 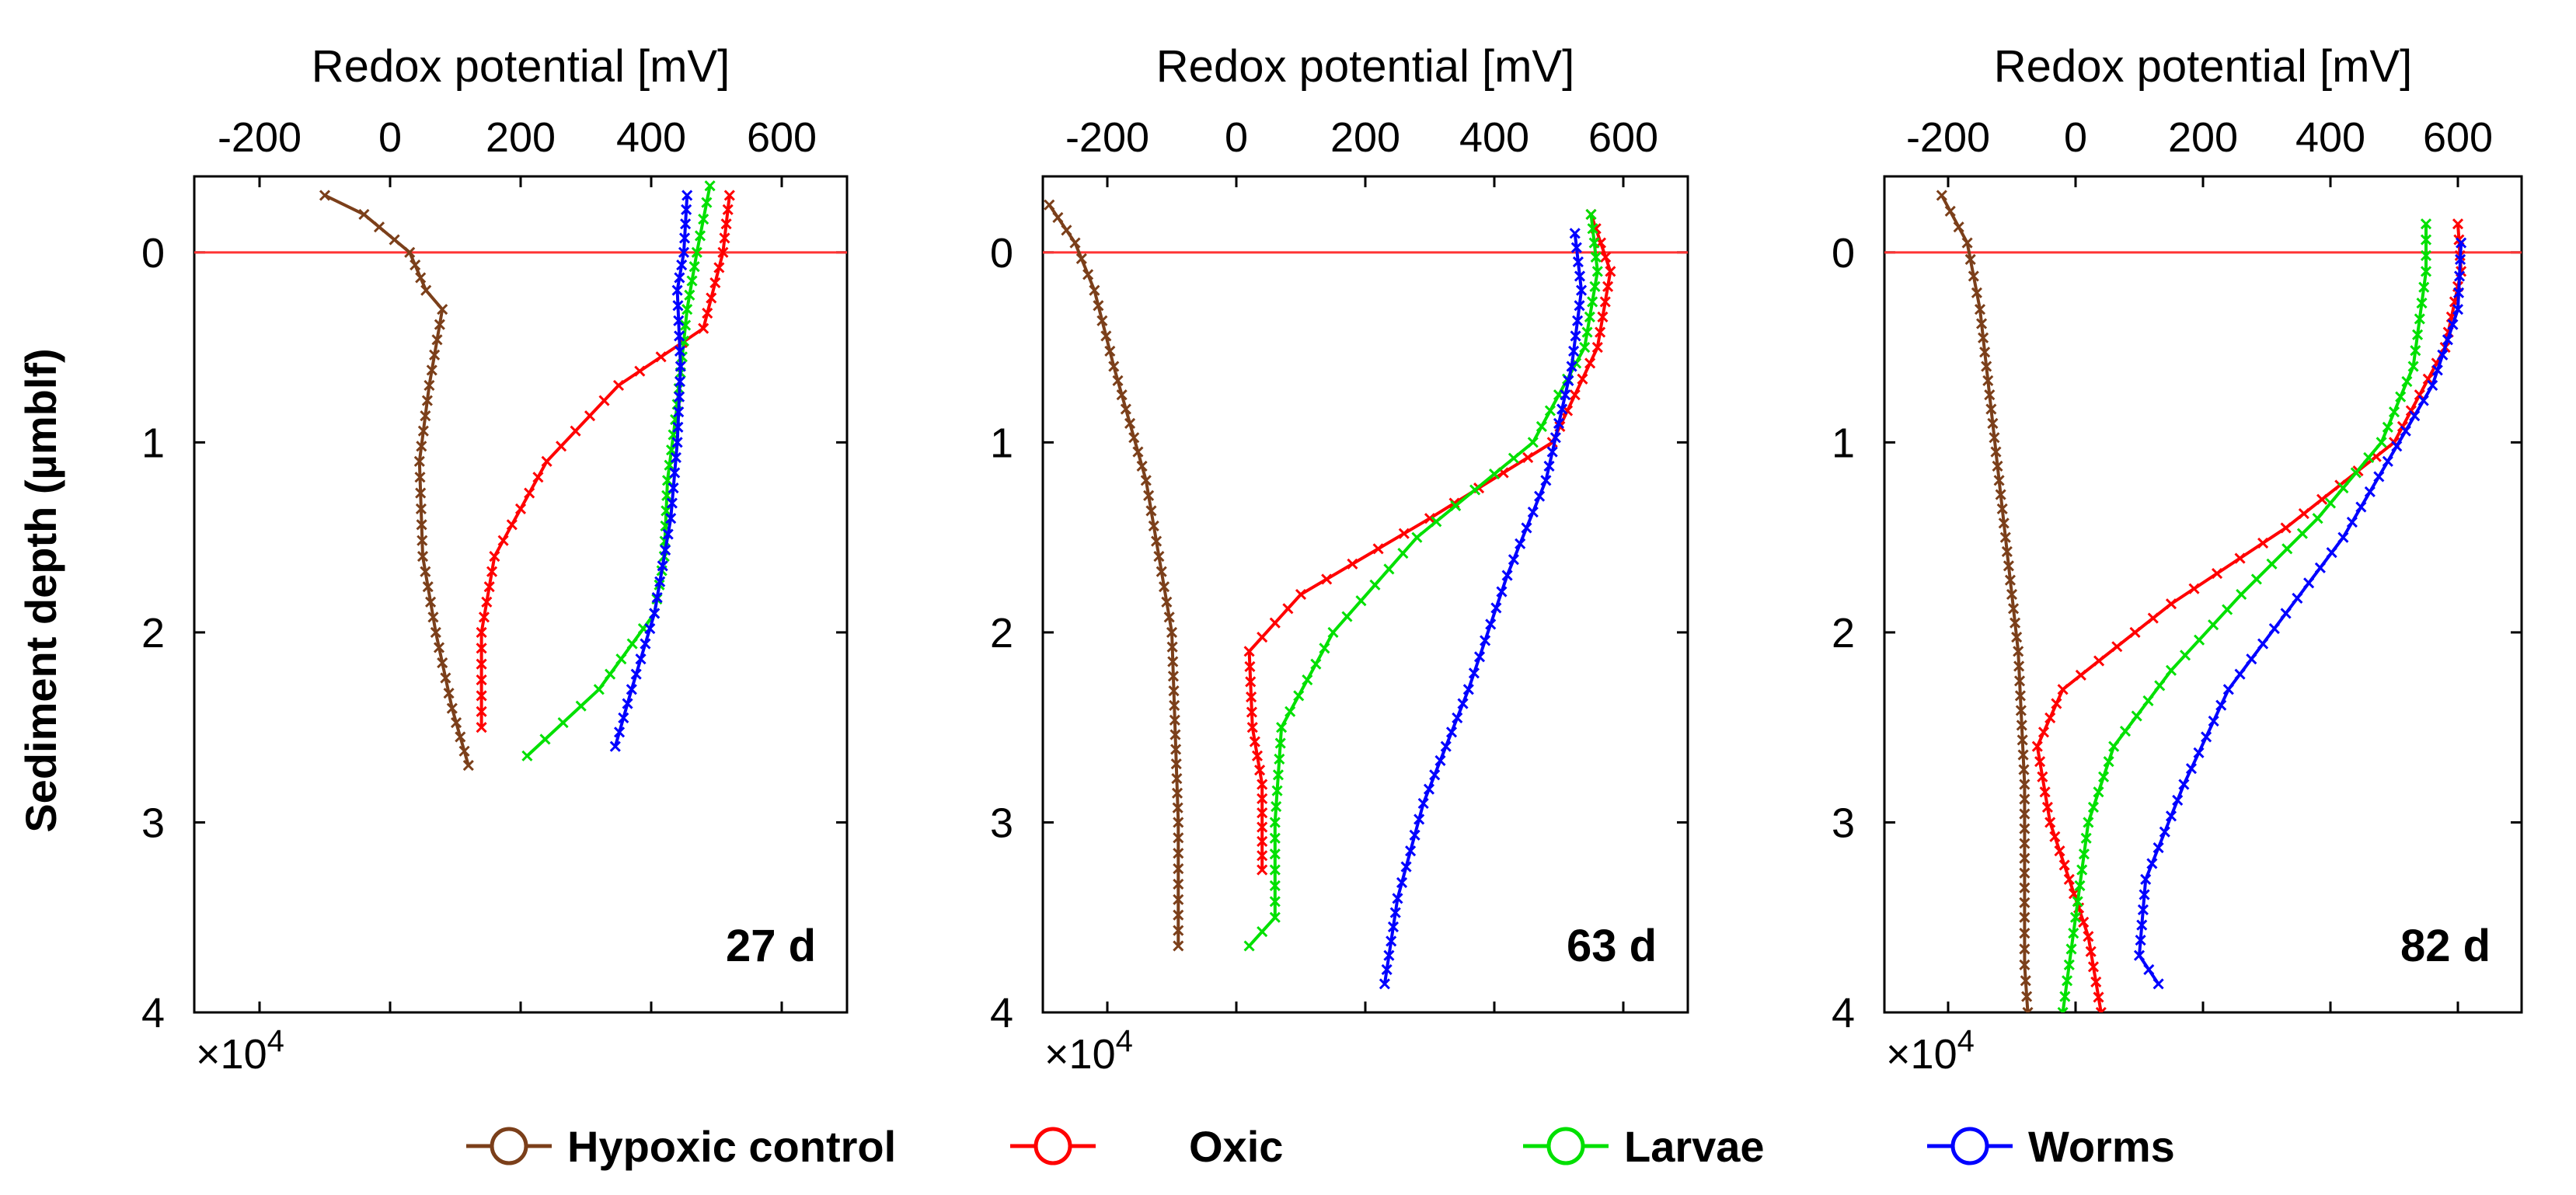 I want to click on x-tick-label: 600, so click(x=782, y=137).